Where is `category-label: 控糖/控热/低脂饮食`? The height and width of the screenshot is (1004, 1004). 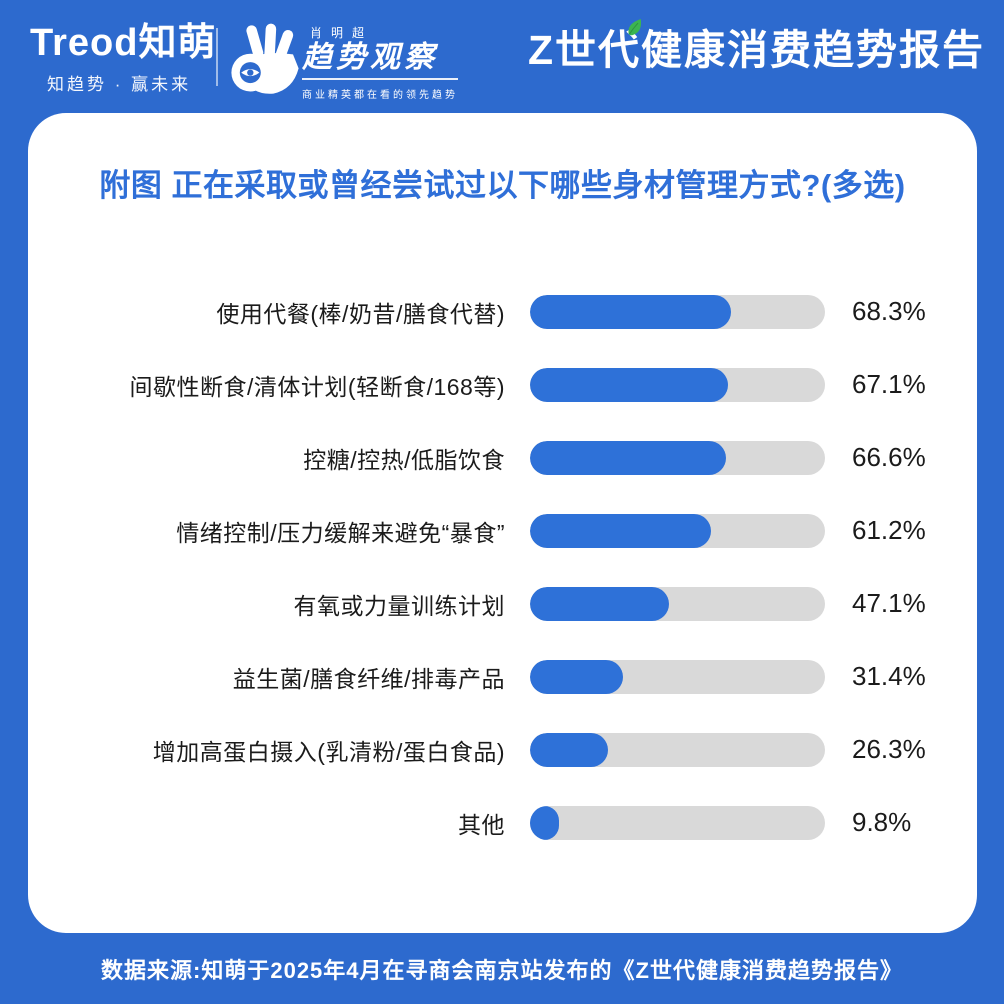 category-label: 控糖/控热/低脂饮食 is located at coordinates (404, 459).